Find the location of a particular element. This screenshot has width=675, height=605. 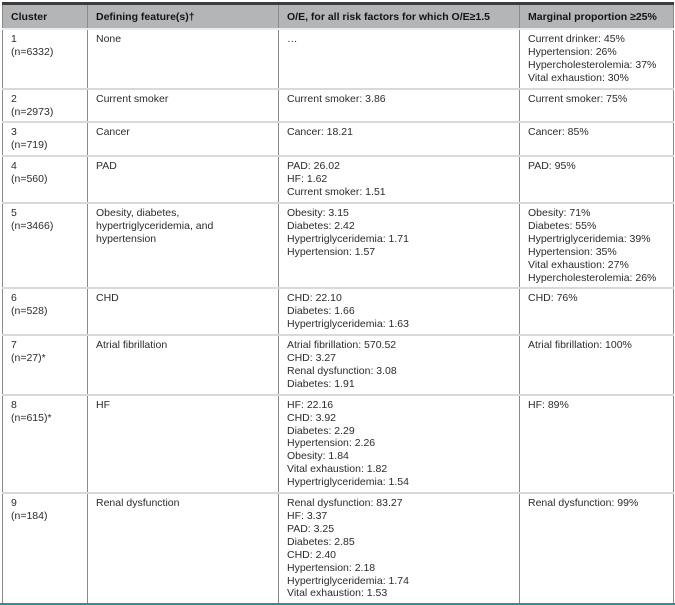

defining-feature-cell: Atrial fibrillation is located at coordinates (183, 365).